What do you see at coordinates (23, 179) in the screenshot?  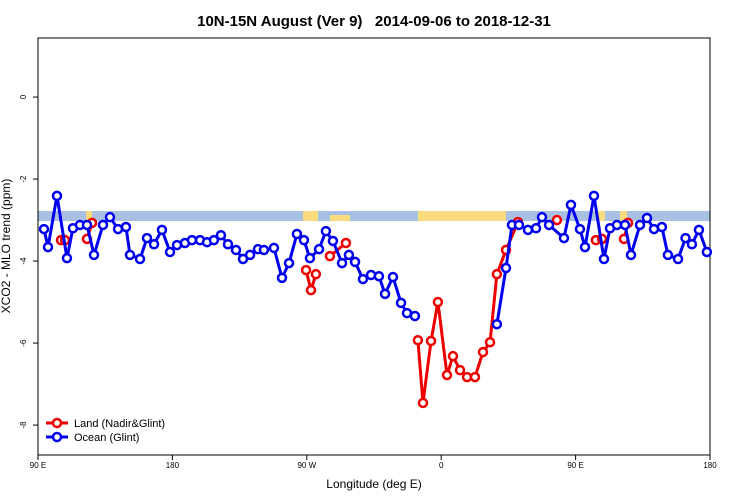 I see `y-tick-label: -2` at bounding box center [23, 179].